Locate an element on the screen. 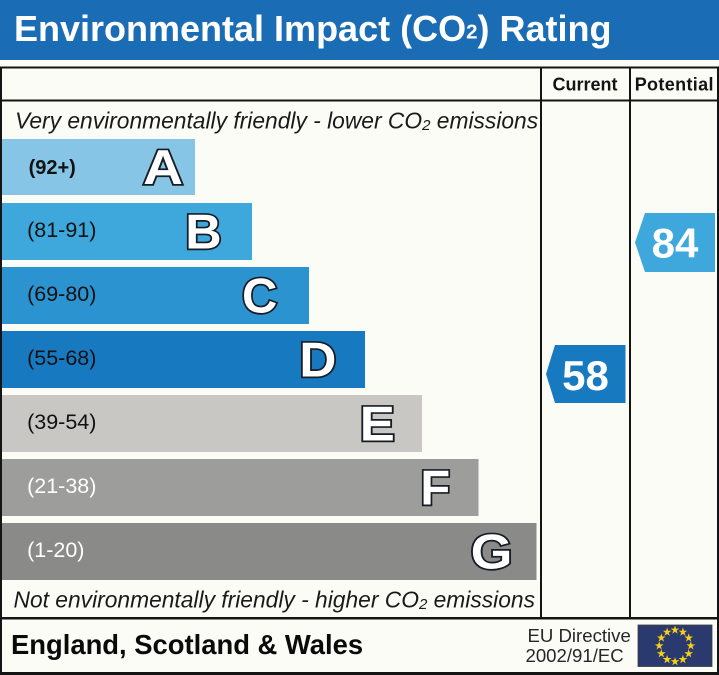 The height and width of the screenshot is (675, 719). svg-text: 2002/91/EC is located at coordinates (575, 655).